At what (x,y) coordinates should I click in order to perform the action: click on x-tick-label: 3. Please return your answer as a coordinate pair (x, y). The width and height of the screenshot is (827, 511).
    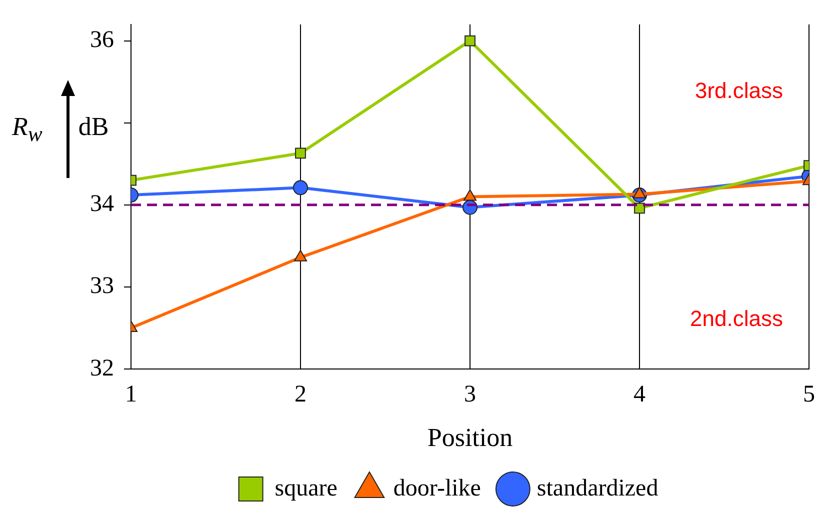
    Looking at the image, I should click on (470, 395).